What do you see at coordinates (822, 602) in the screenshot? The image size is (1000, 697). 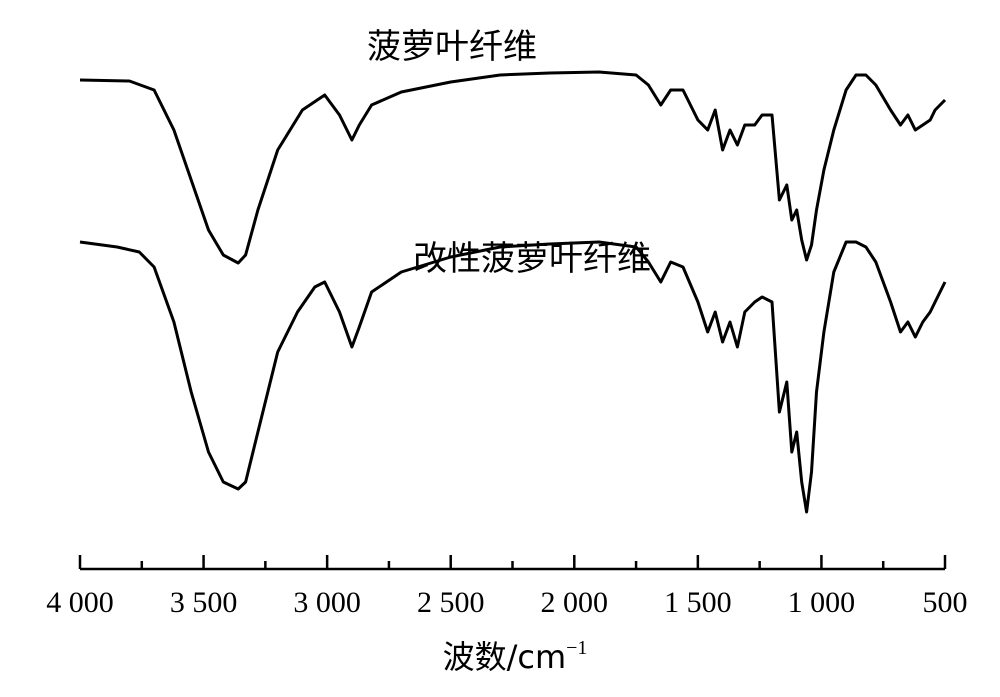 I see `x-tick-label: 1 000` at bounding box center [822, 602].